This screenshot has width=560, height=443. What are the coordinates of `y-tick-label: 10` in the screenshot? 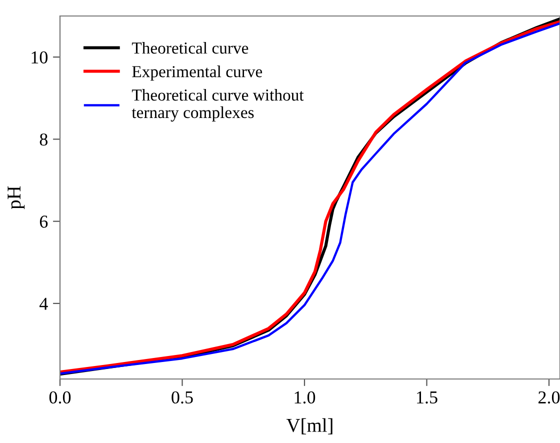 It's located at (40, 57).